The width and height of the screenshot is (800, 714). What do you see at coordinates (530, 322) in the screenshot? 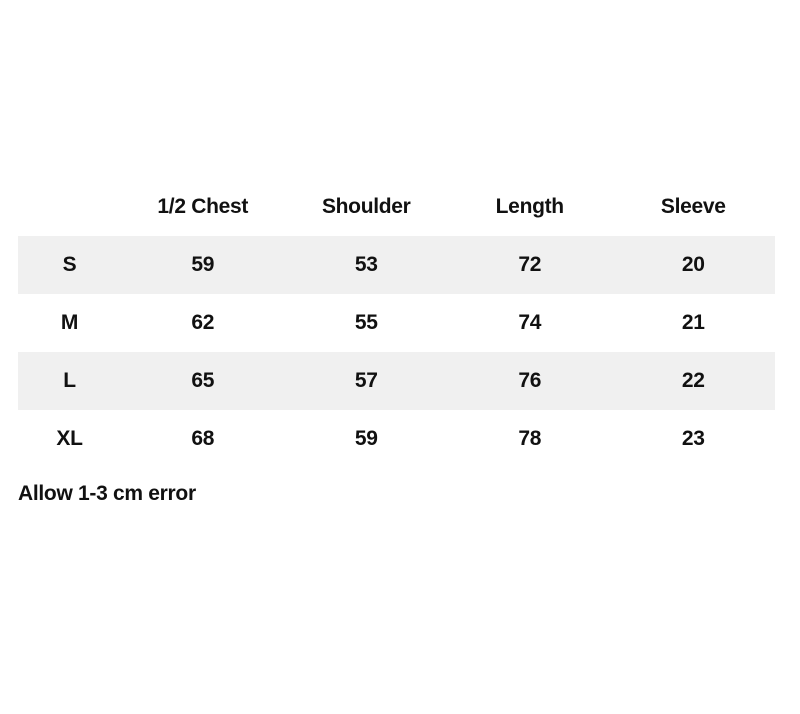
I see `length-value: 74` at bounding box center [530, 322].